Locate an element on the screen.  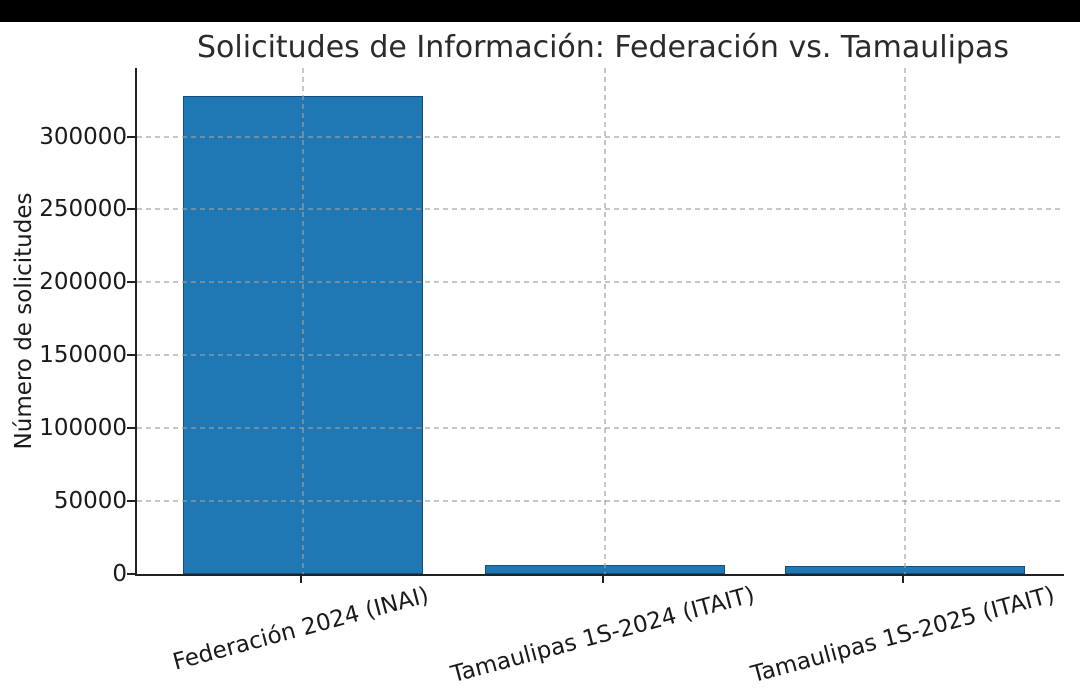
y-tick-label-200000: 200000 is located at coordinates (83, 282).